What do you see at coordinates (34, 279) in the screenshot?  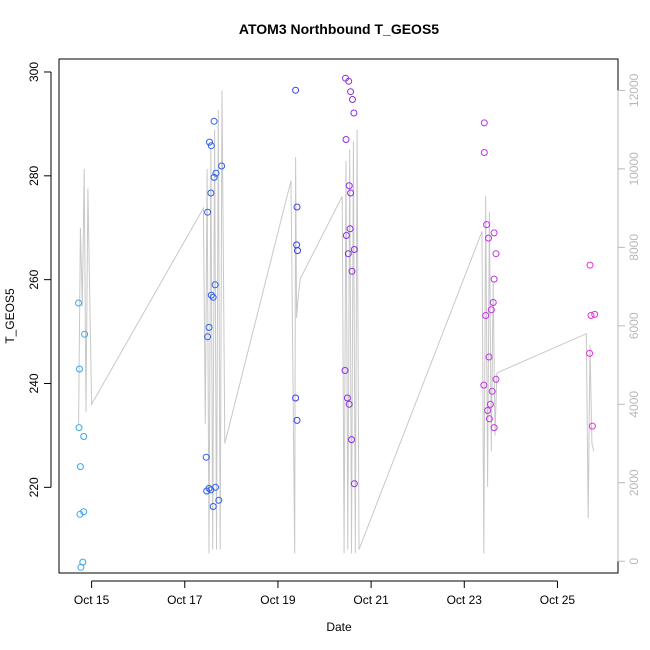 I see `y-tick-label: 260` at bounding box center [34, 279].